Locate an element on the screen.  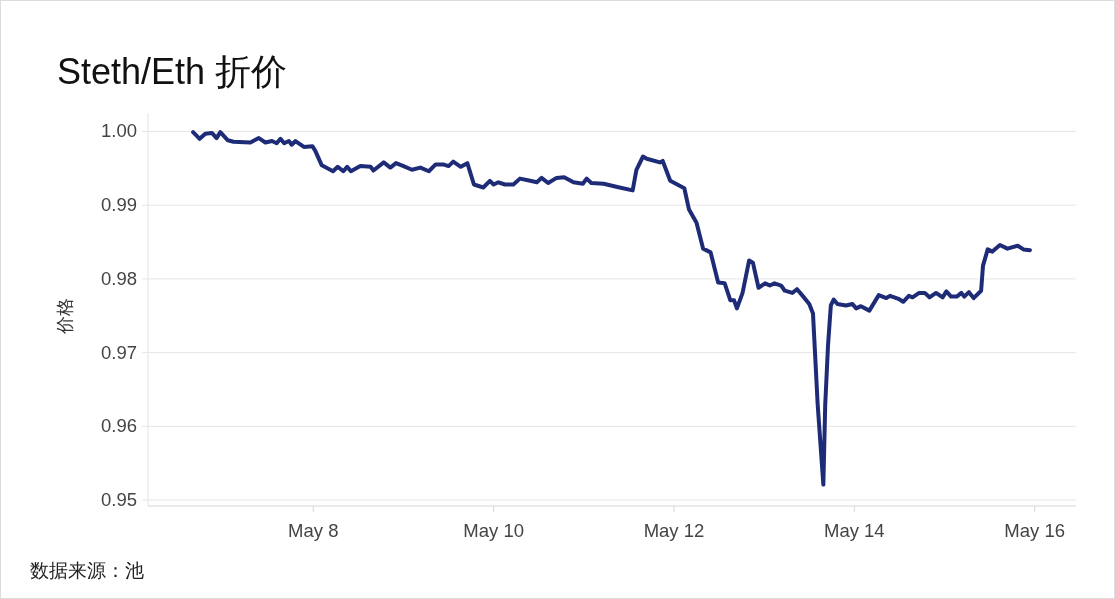
x-tick-label: May 12 is located at coordinates (674, 530).